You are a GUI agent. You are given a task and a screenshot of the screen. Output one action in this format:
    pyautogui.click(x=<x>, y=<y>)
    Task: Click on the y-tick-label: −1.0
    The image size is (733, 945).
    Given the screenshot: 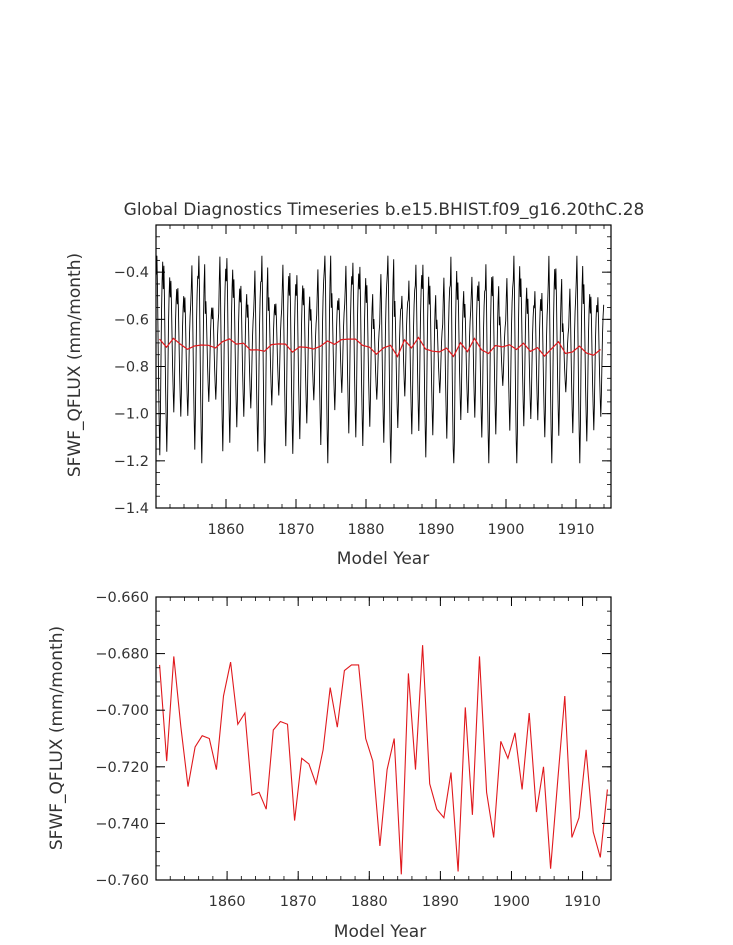 What is the action you would take?
    pyautogui.click(x=131, y=415)
    